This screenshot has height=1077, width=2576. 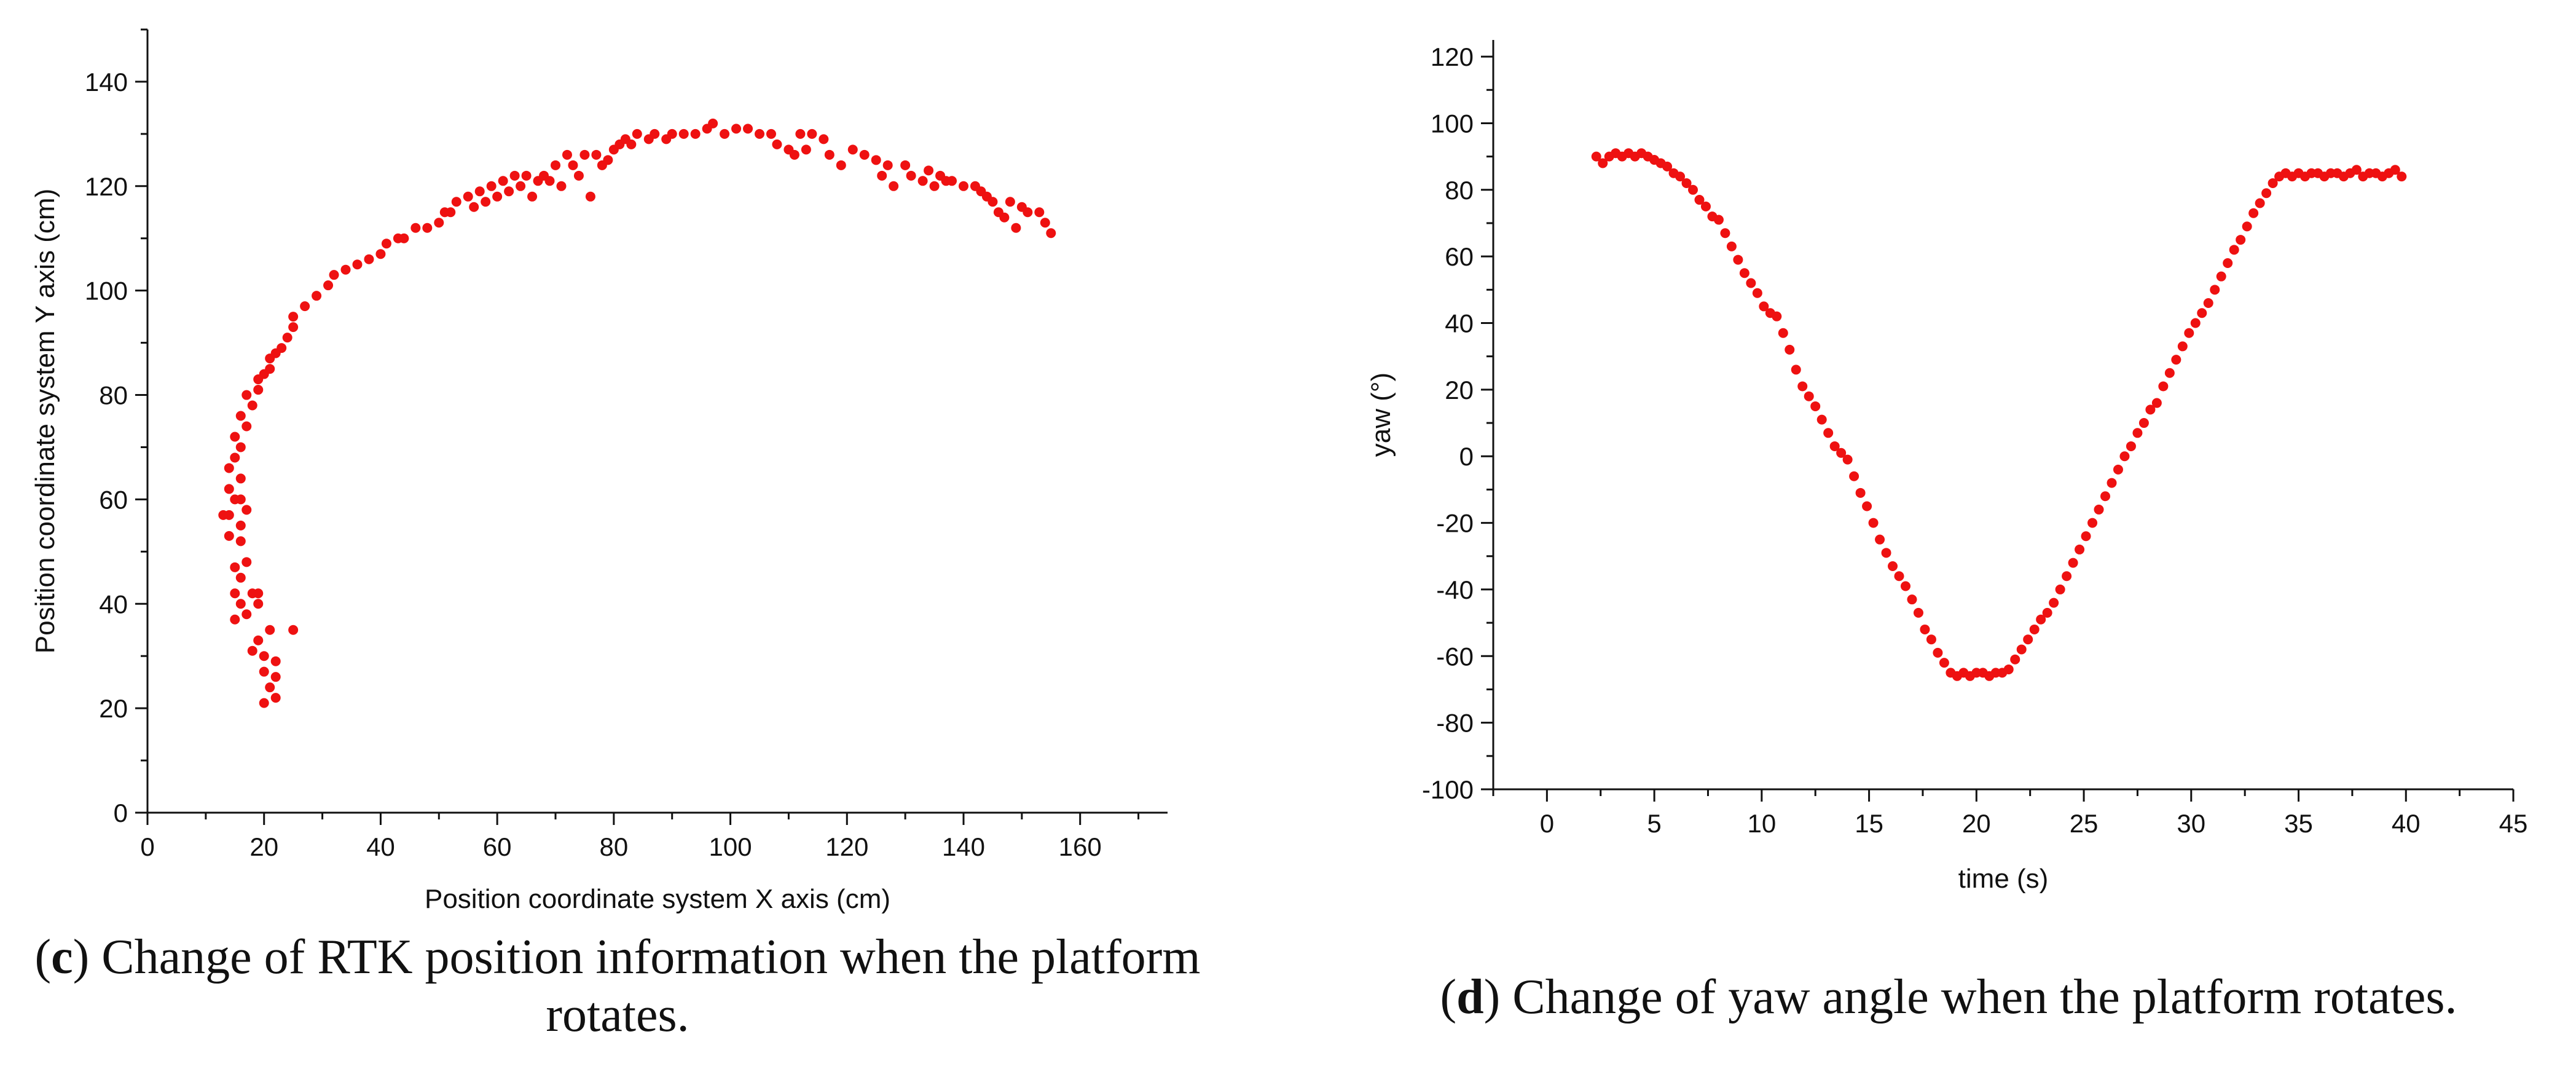 I want to click on y-tick-label: 80, so click(x=113, y=395).